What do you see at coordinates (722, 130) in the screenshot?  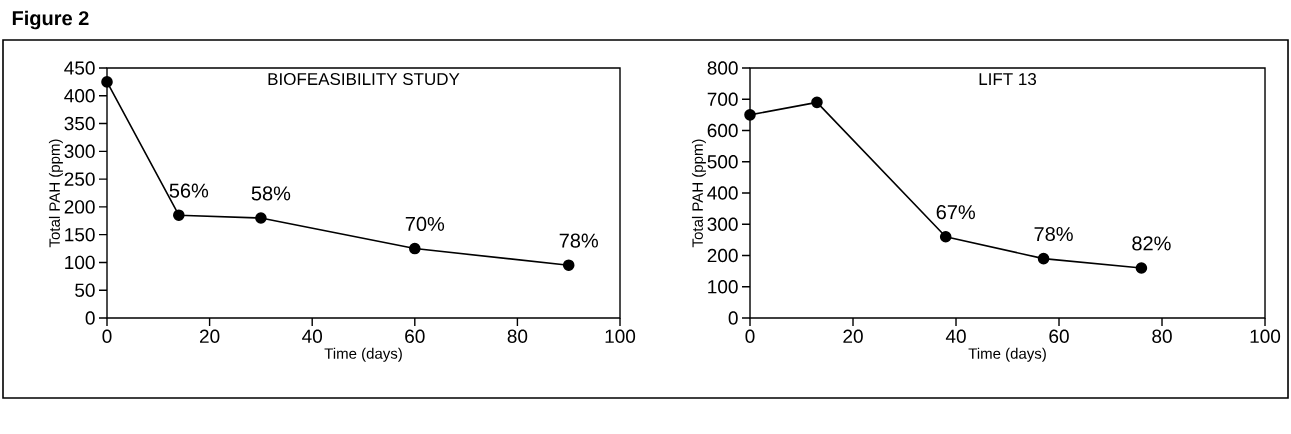 I see `y-tick-label: 600` at bounding box center [722, 130].